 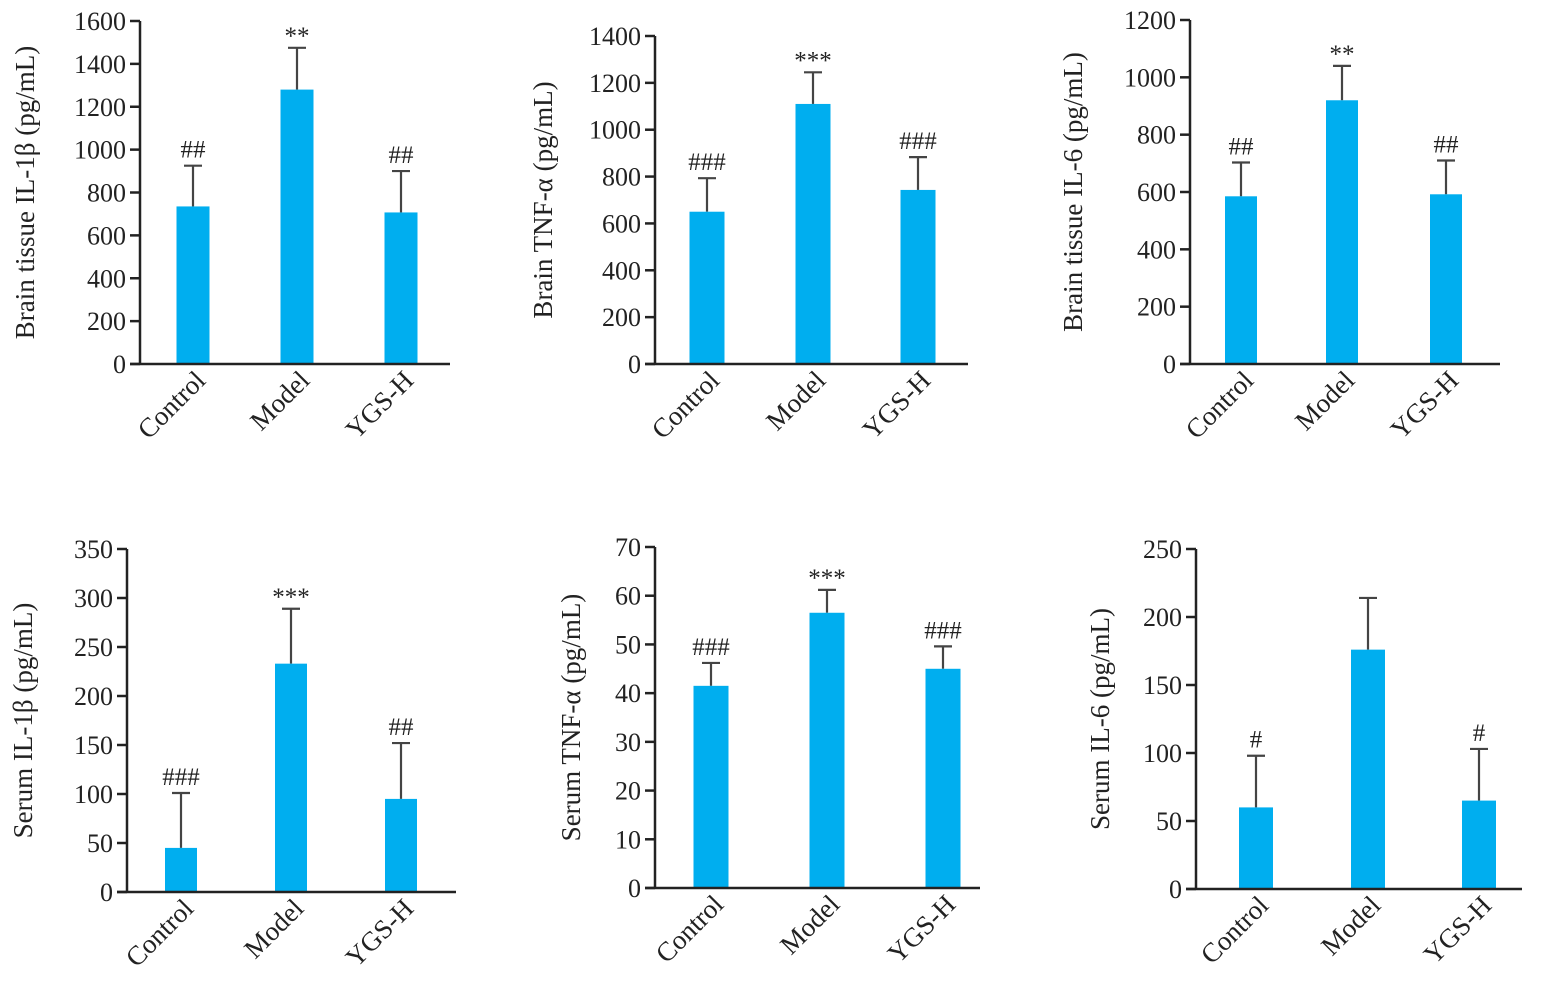 What do you see at coordinates (1100, 719) in the screenshot?
I see `y-axis-label: Serum IL-6 (pg/mL)` at bounding box center [1100, 719].